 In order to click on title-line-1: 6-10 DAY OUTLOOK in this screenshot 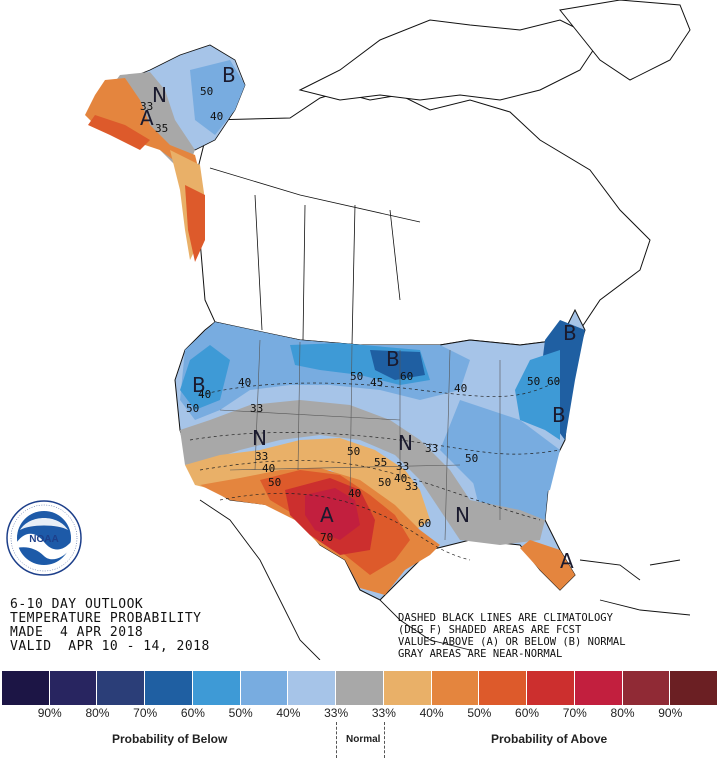, I will do `click(77, 604)`.